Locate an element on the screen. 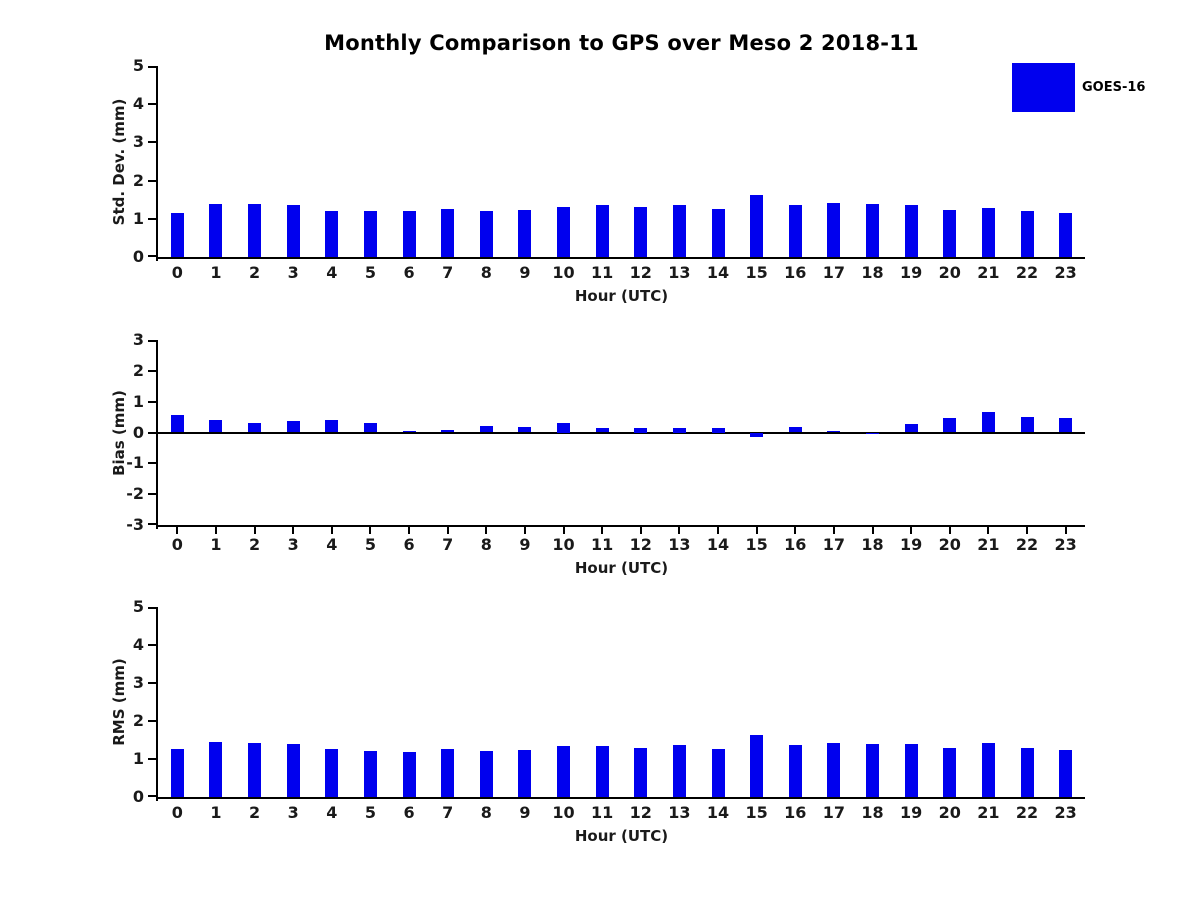  legend-label: GOES-16 is located at coordinates (1114, 87).